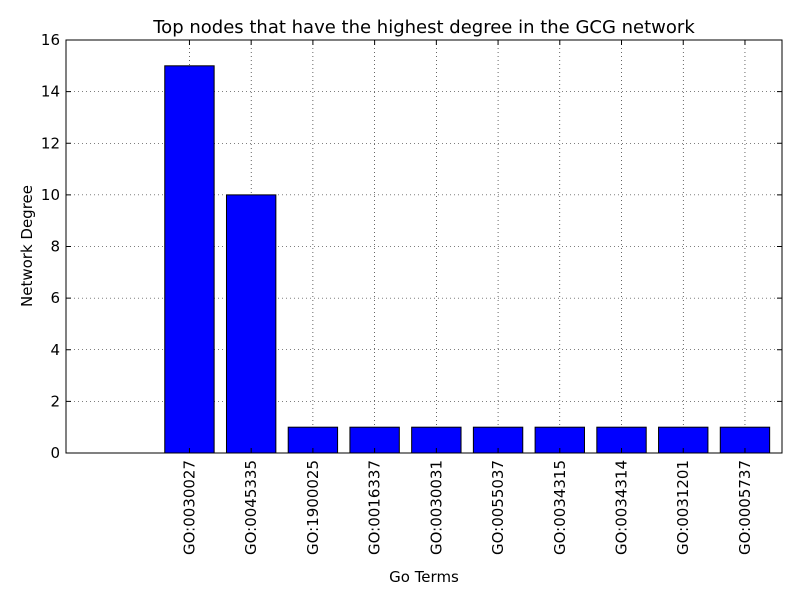 The image size is (800, 600). I want to click on x-tick-label: GO:0045335, so click(251, 507).